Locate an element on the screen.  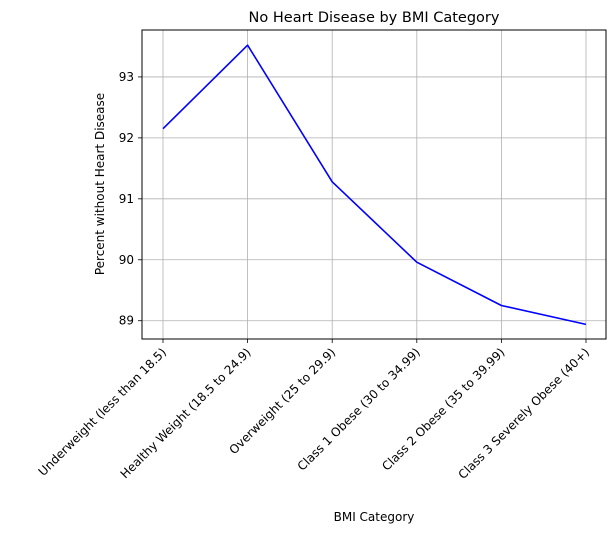
y-axis-title: Percent without Heart Disease is located at coordinates (100, 184).